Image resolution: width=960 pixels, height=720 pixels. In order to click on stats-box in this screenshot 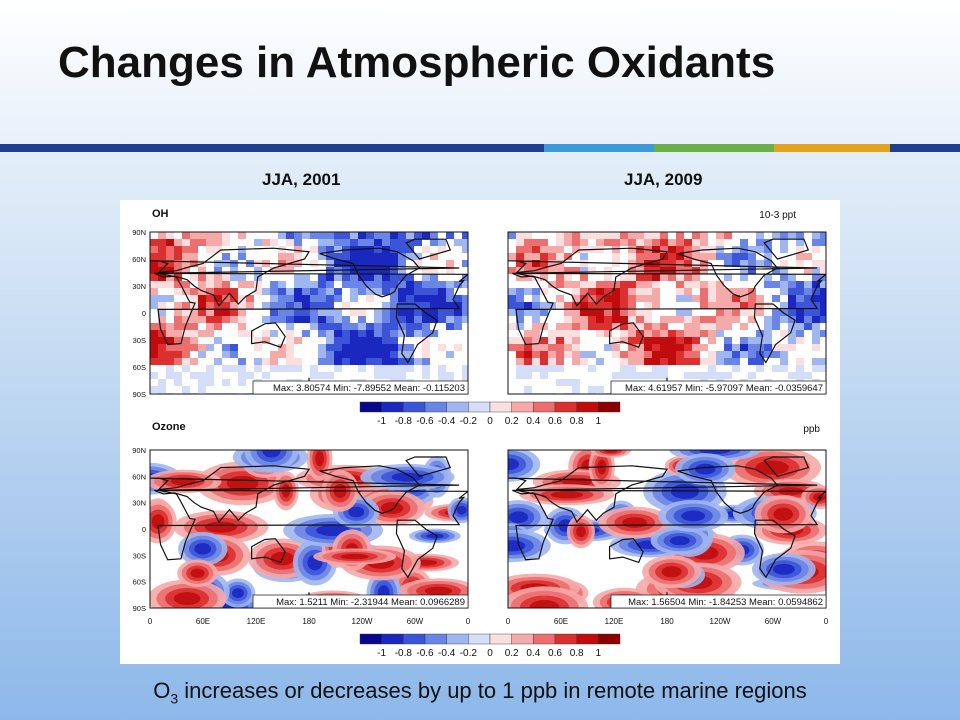, I will do `click(718, 601)`.